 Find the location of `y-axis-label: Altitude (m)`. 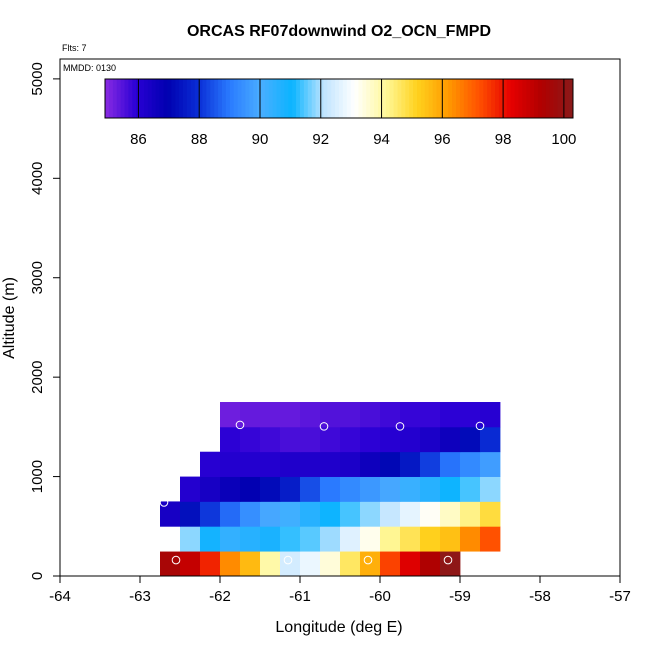

y-axis-label: Altitude (m) is located at coordinates (9, 318).